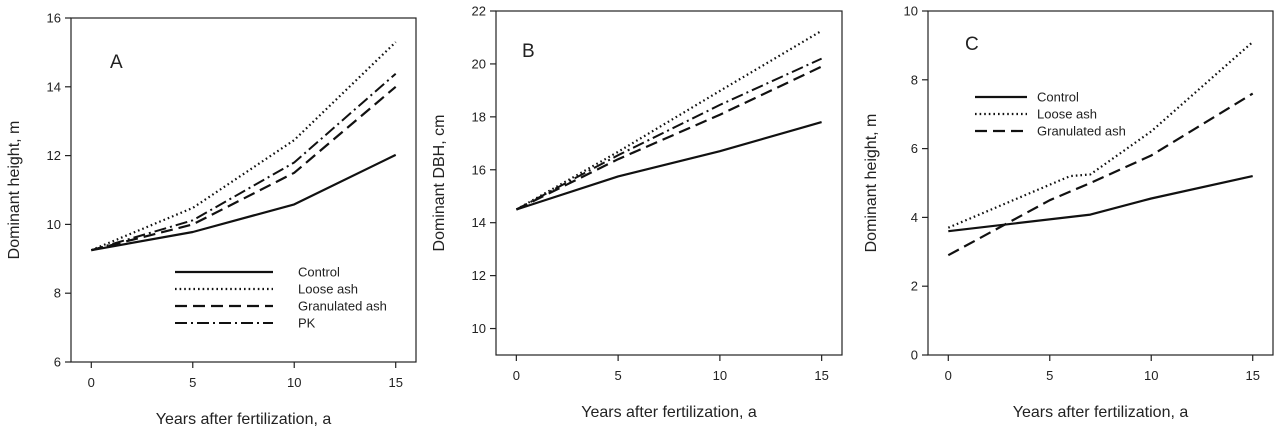 Image resolution: width=1280 pixels, height=430 pixels. Describe the element at coordinates (479, 11) in the screenshot. I see `y-tick-label: 22` at that location.